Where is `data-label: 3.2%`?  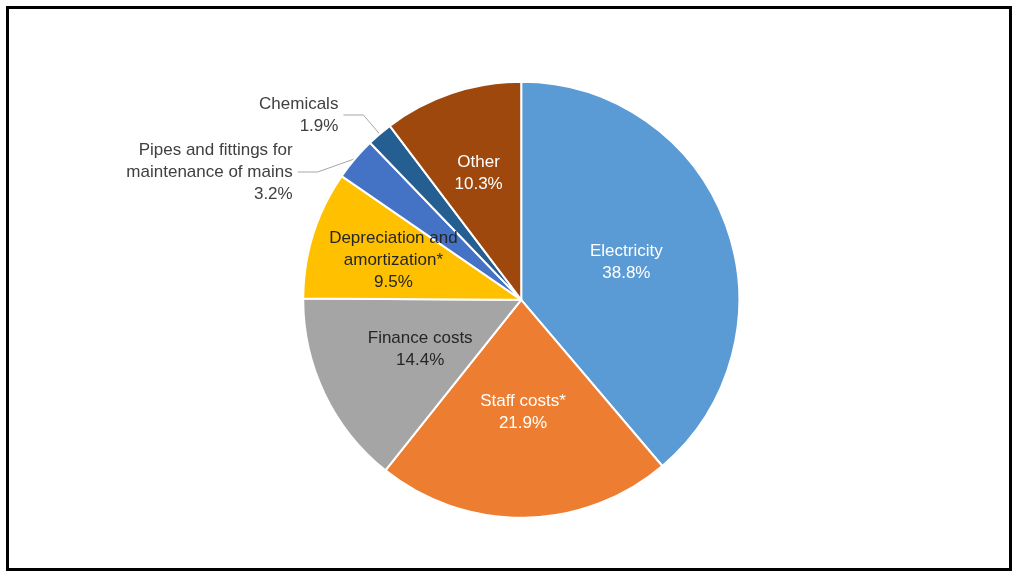
data-label: 3.2% is located at coordinates (273, 194).